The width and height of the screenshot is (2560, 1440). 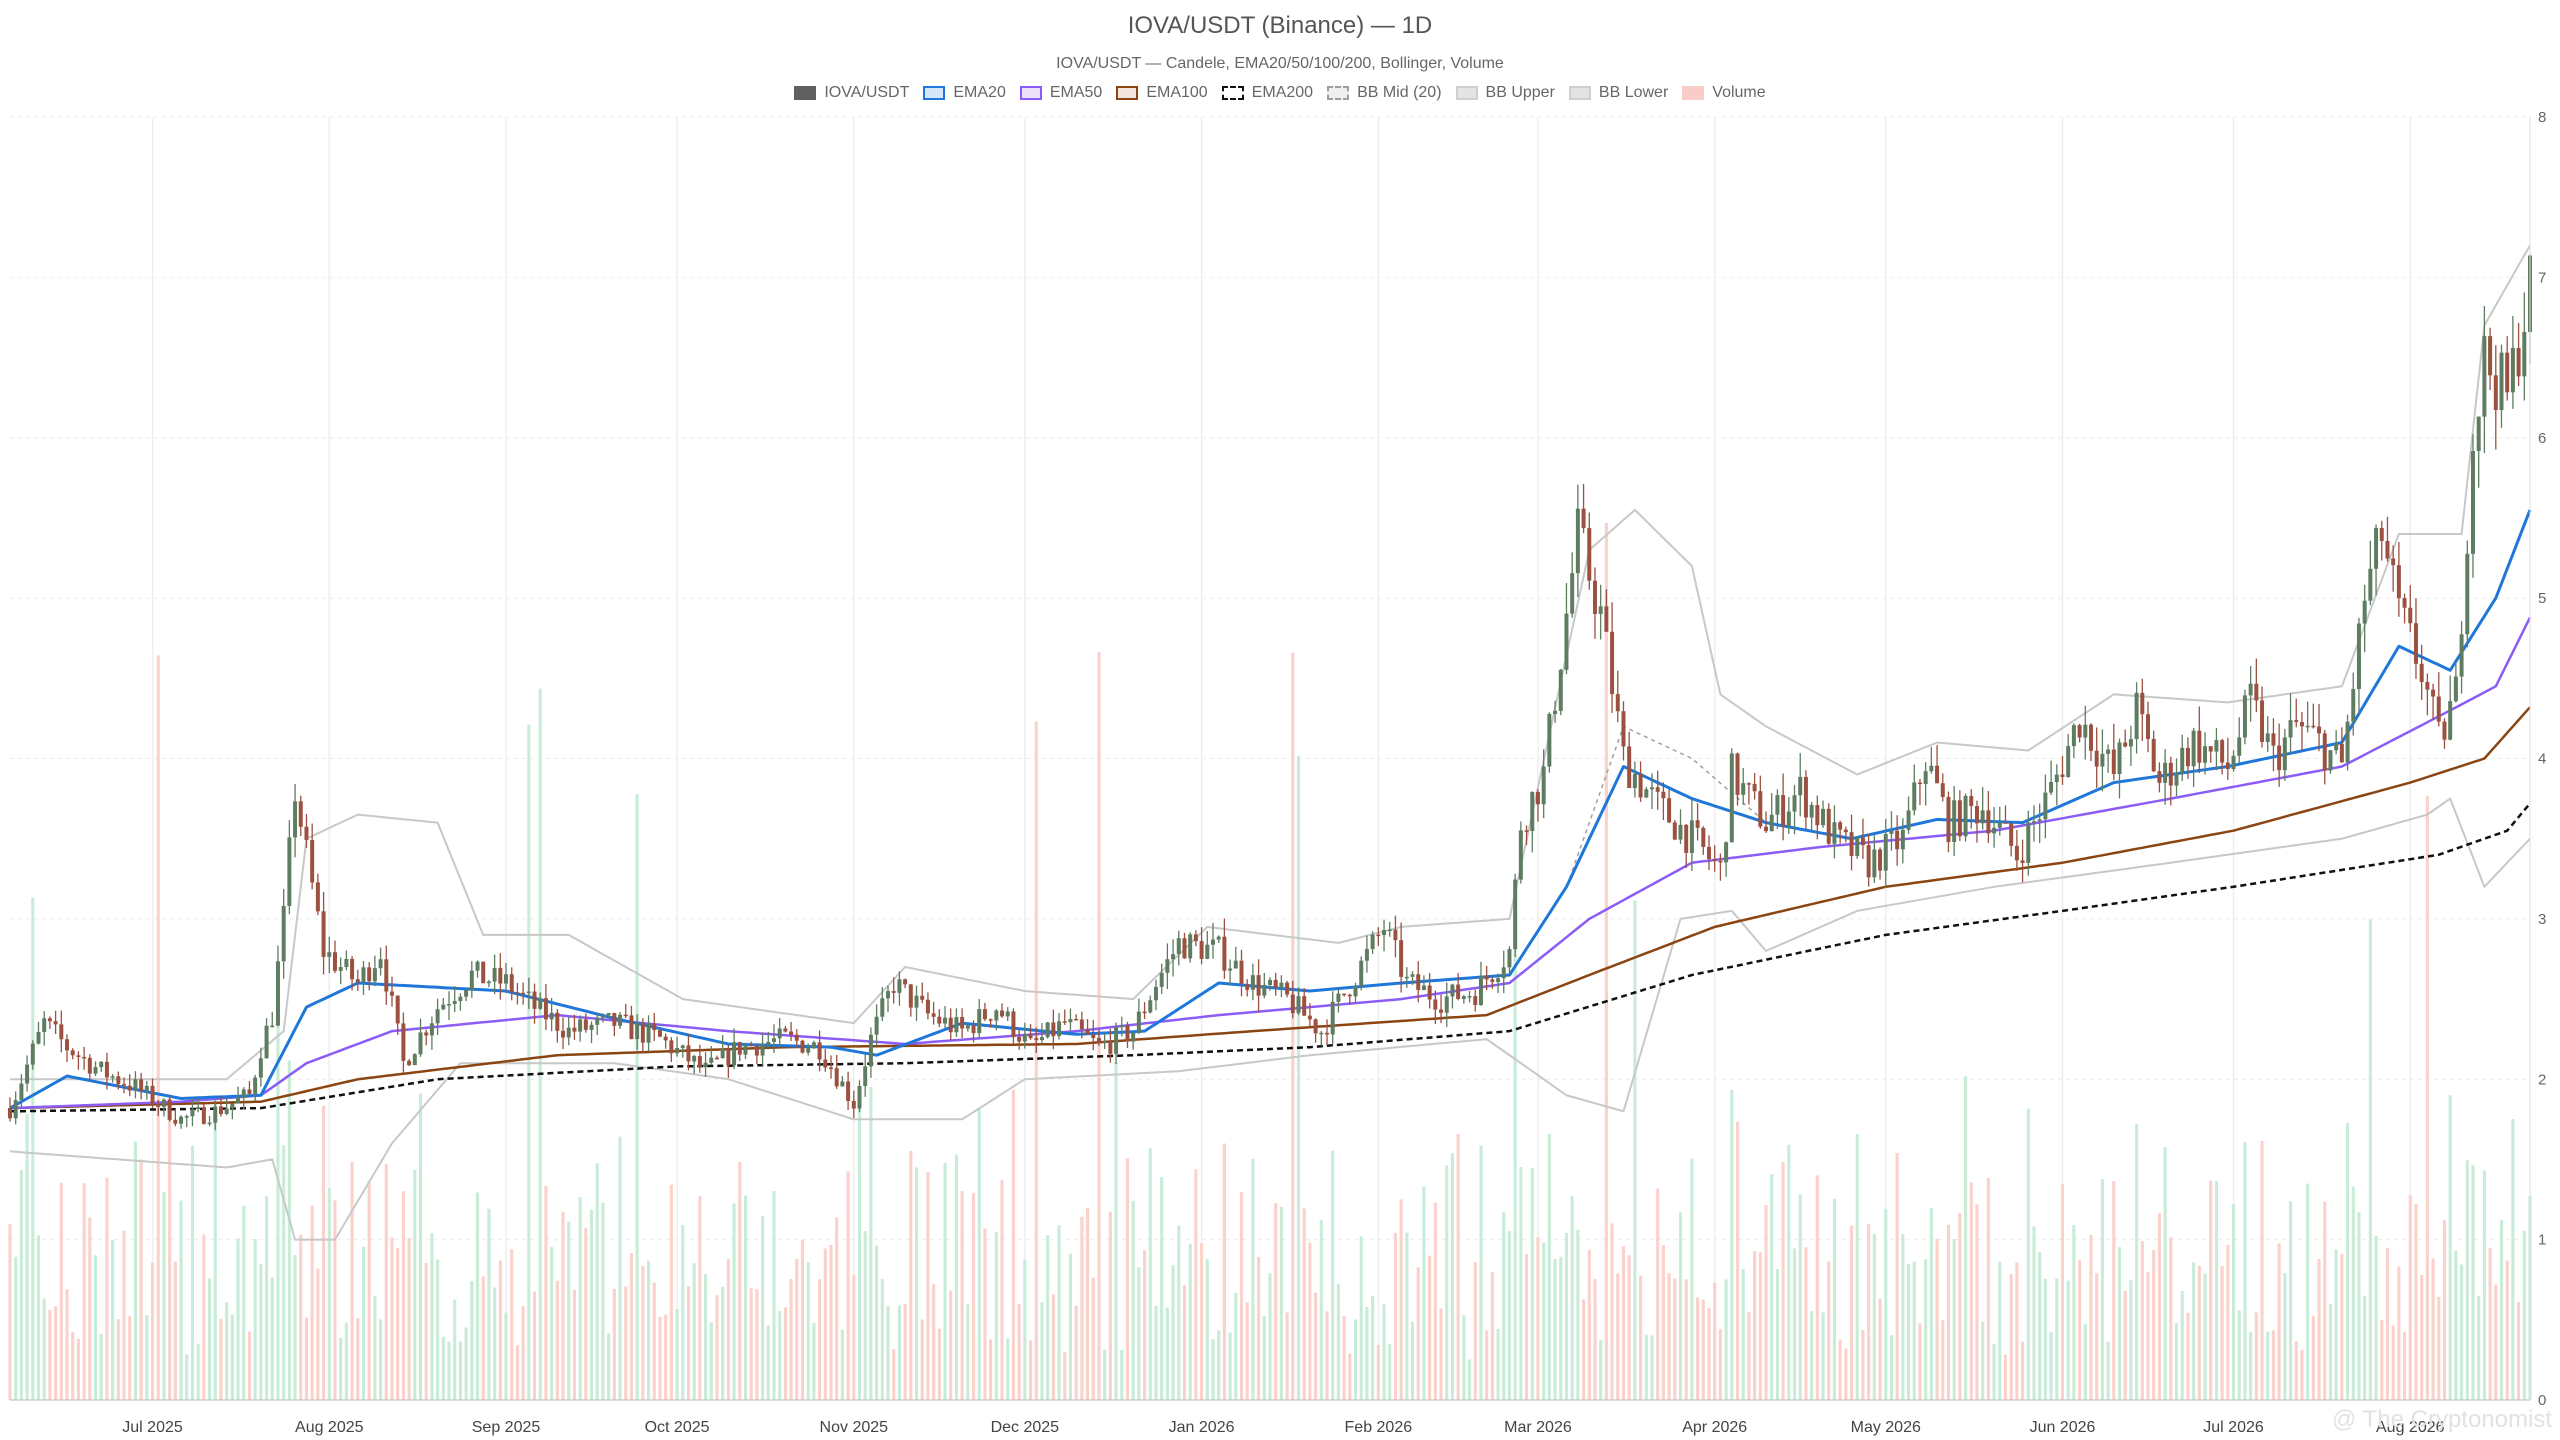 What do you see at coordinates (2063, 1427) in the screenshot?
I see `x-tick-label: Jun 2026` at bounding box center [2063, 1427].